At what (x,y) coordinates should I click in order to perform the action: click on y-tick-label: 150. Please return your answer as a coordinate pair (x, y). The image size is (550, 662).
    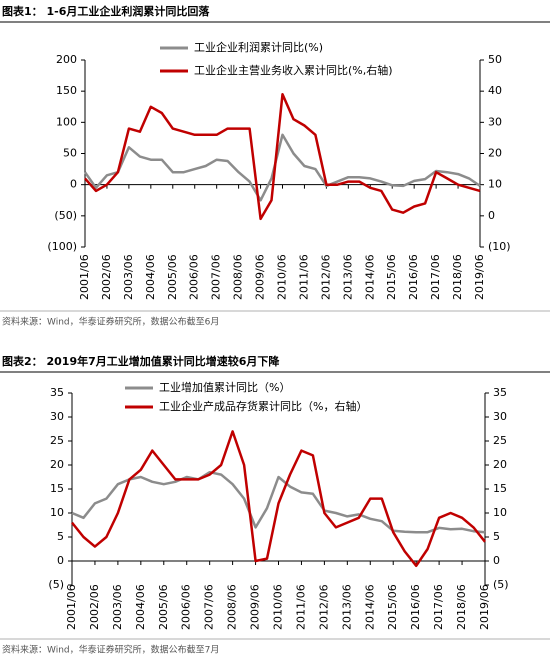
    Looking at the image, I should click on (66, 90).